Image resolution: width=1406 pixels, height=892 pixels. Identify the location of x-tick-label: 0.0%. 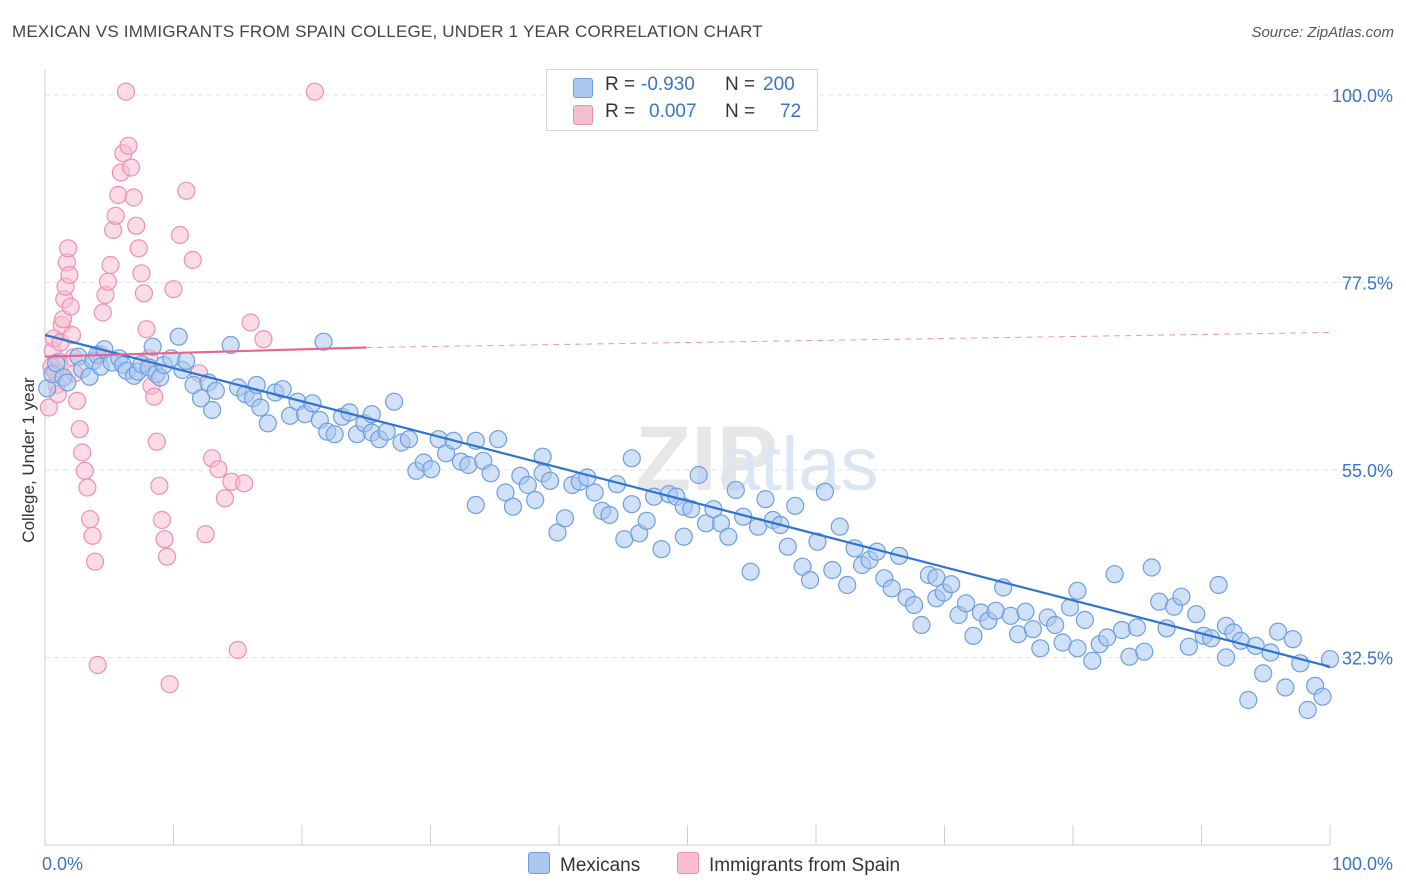
(62, 864).